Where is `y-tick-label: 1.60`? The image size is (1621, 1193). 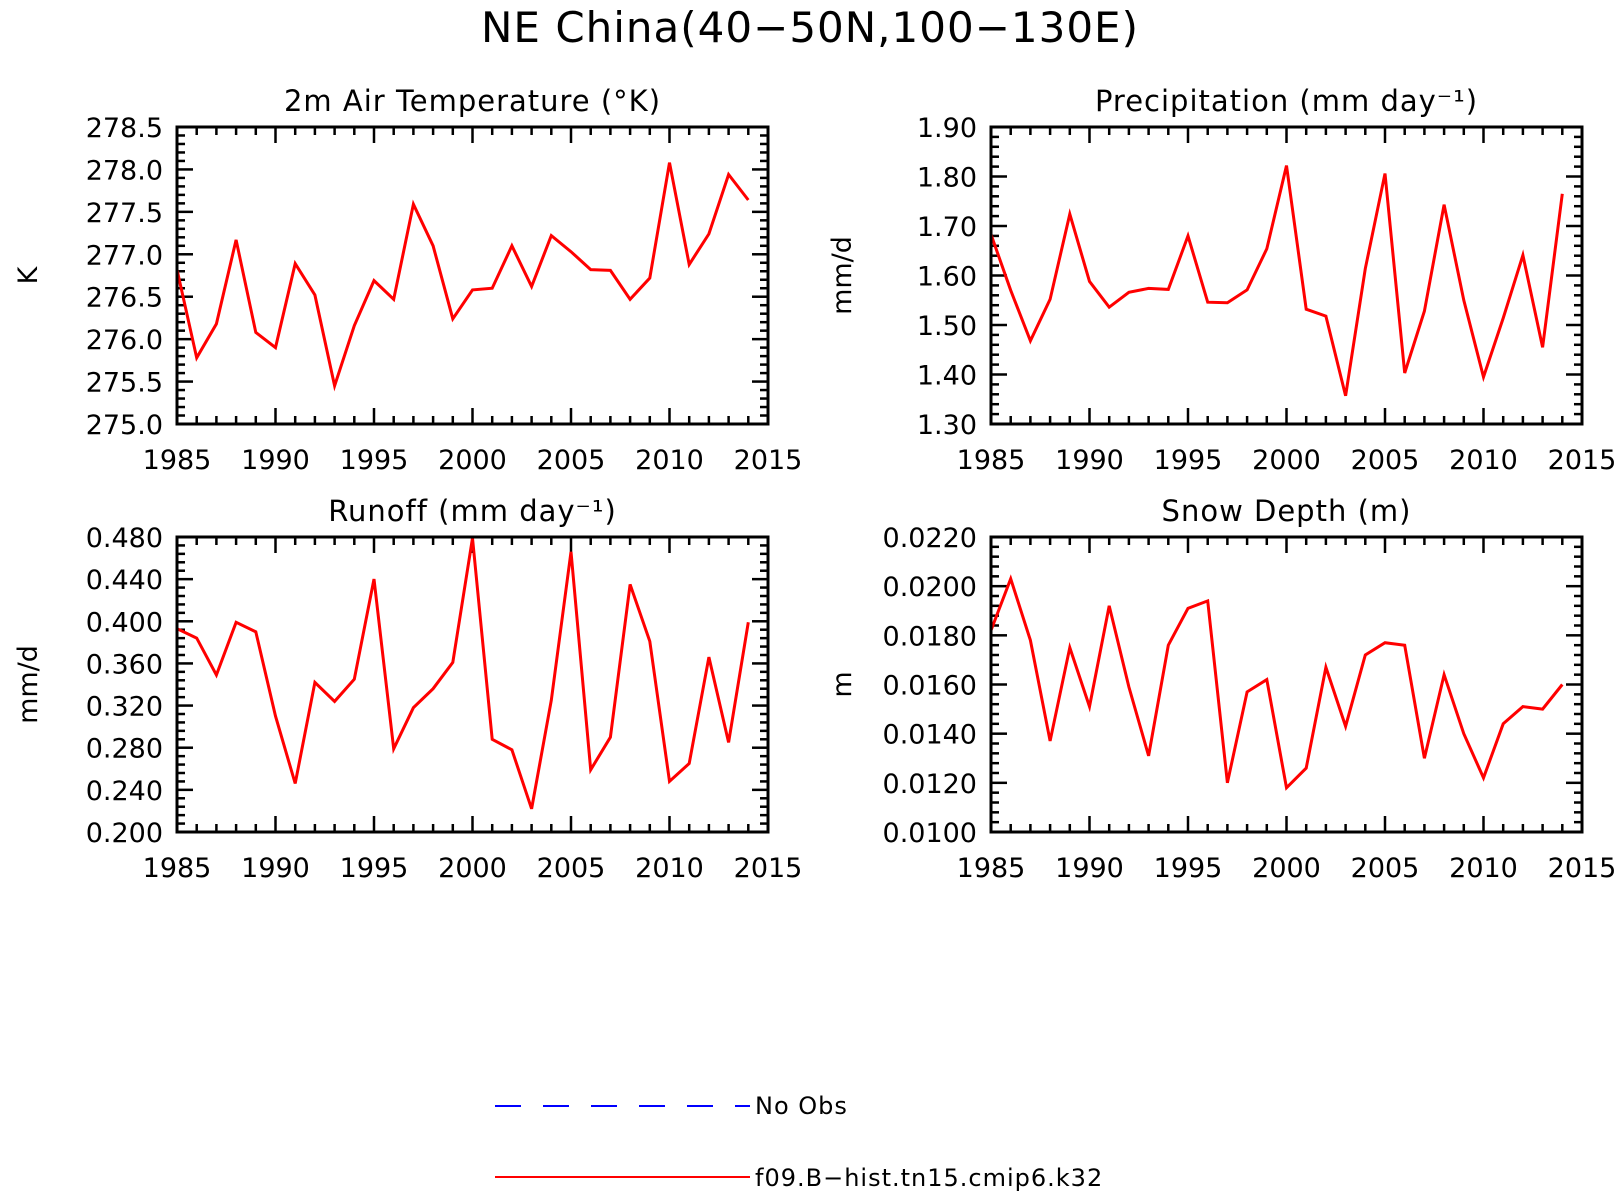 y-tick-label: 1.60 is located at coordinates (947, 277).